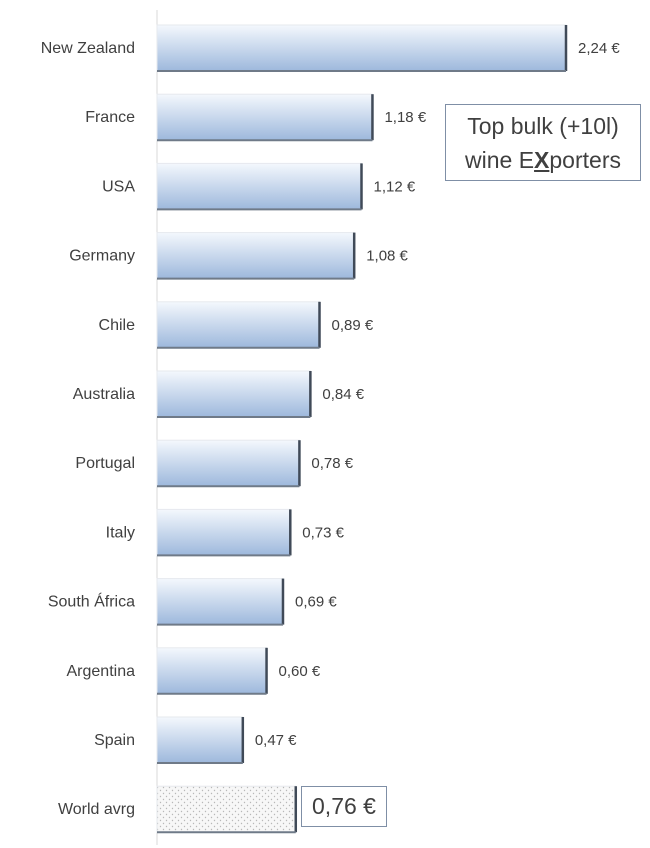 The width and height of the screenshot is (650, 848). What do you see at coordinates (120, 532) in the screenshot?
I see `category-label: Italy` at bounding box center [120, 532].